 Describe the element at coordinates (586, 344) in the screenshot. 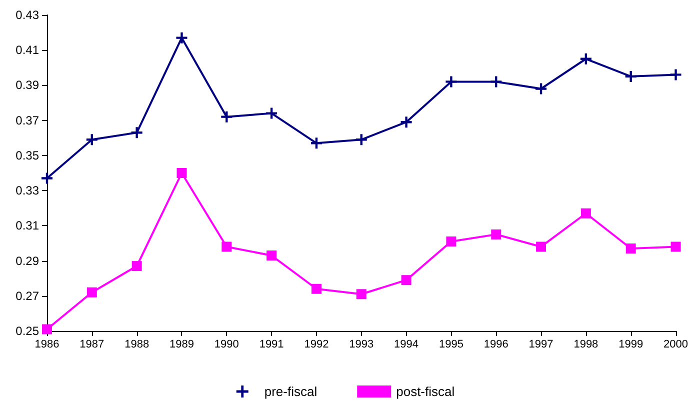

I see `x-tick-label: 1998` at that location.